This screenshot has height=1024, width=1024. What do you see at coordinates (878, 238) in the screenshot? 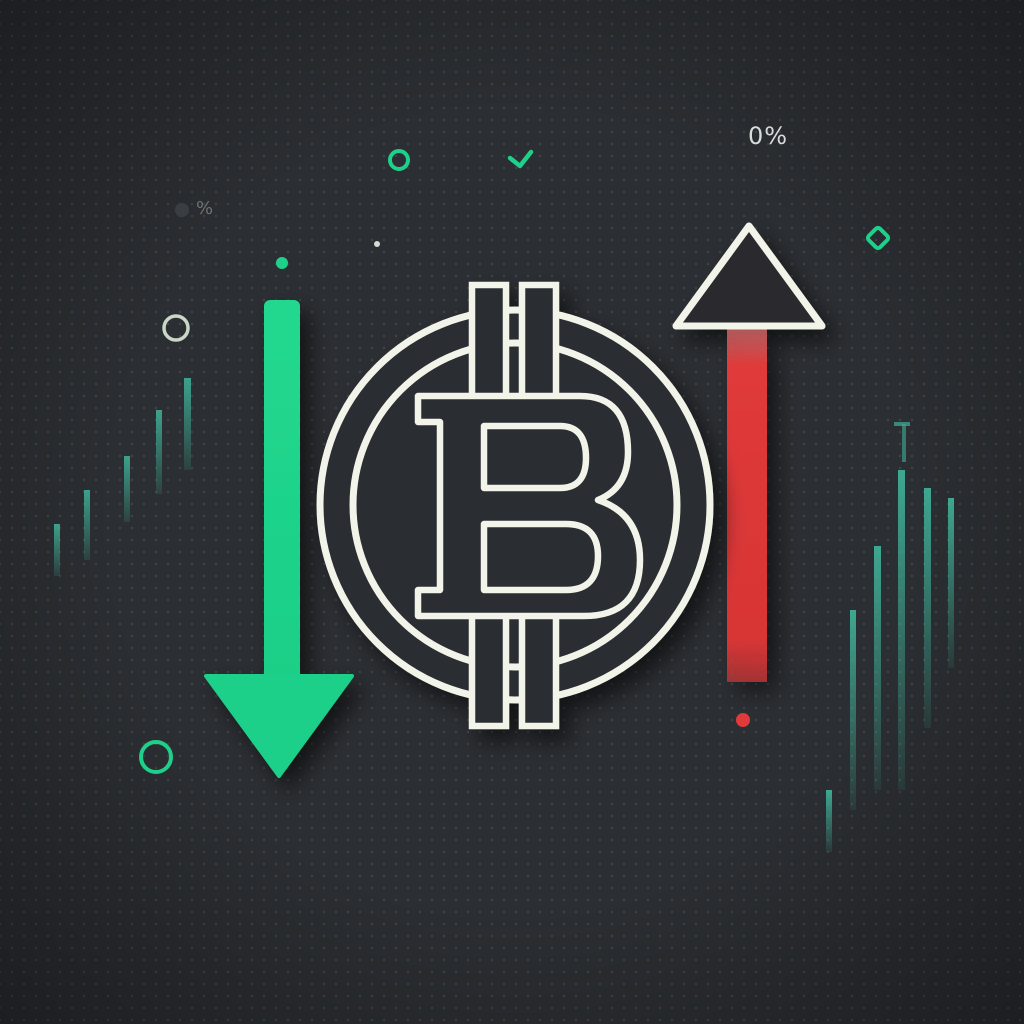
I see `diamond-ring` at bounding box center [878, 238].